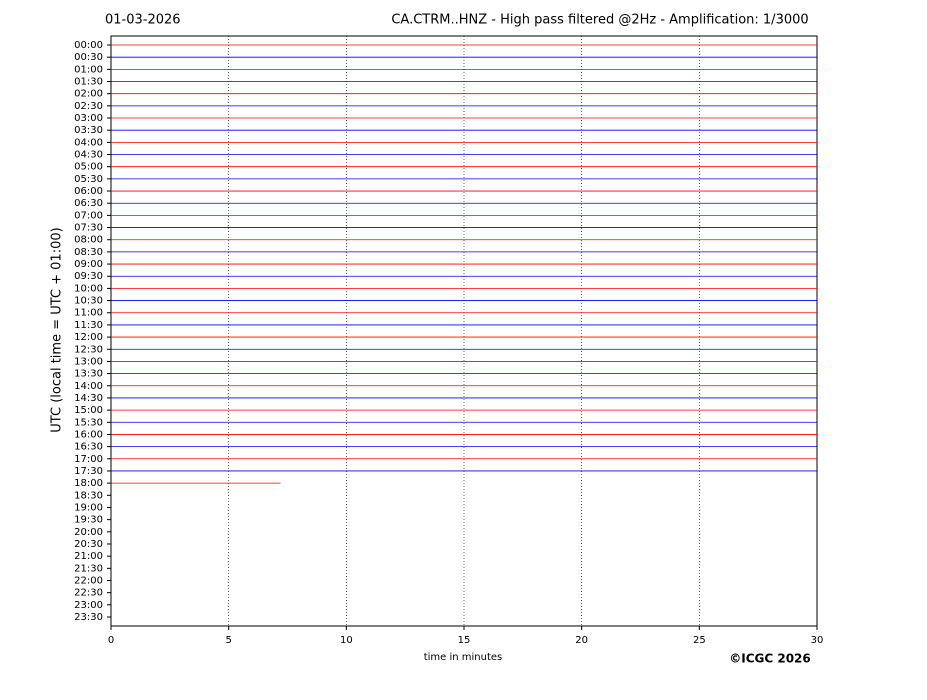 The image size is (927, 700). What do you see at coordinates (88, 228) in the screenshot?
I see `y-tick-label: 07:30` at bounding box center [88, 228].